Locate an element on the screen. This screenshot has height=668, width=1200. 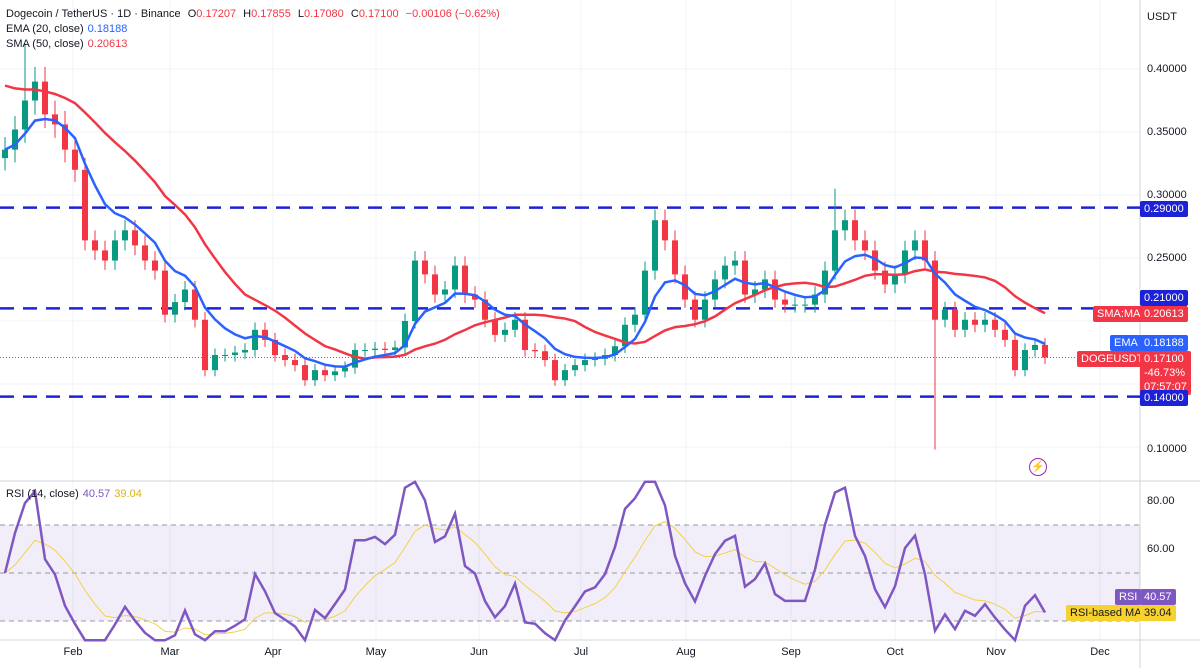
time-tick: Sep is located at coordinates (791, 652).